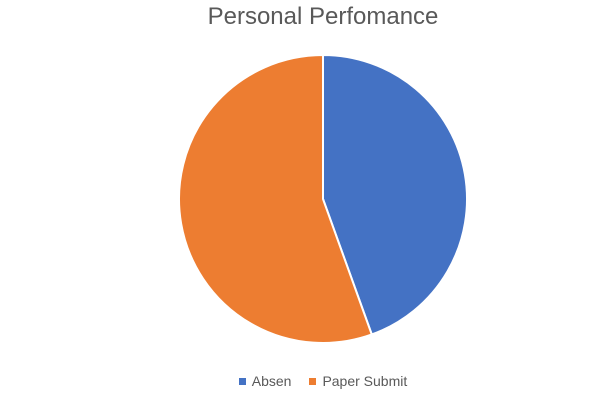 This screenshot has height=403, width=610. I want to click on legend-label-paper-submit: Paper Submit, so click(365, 381).